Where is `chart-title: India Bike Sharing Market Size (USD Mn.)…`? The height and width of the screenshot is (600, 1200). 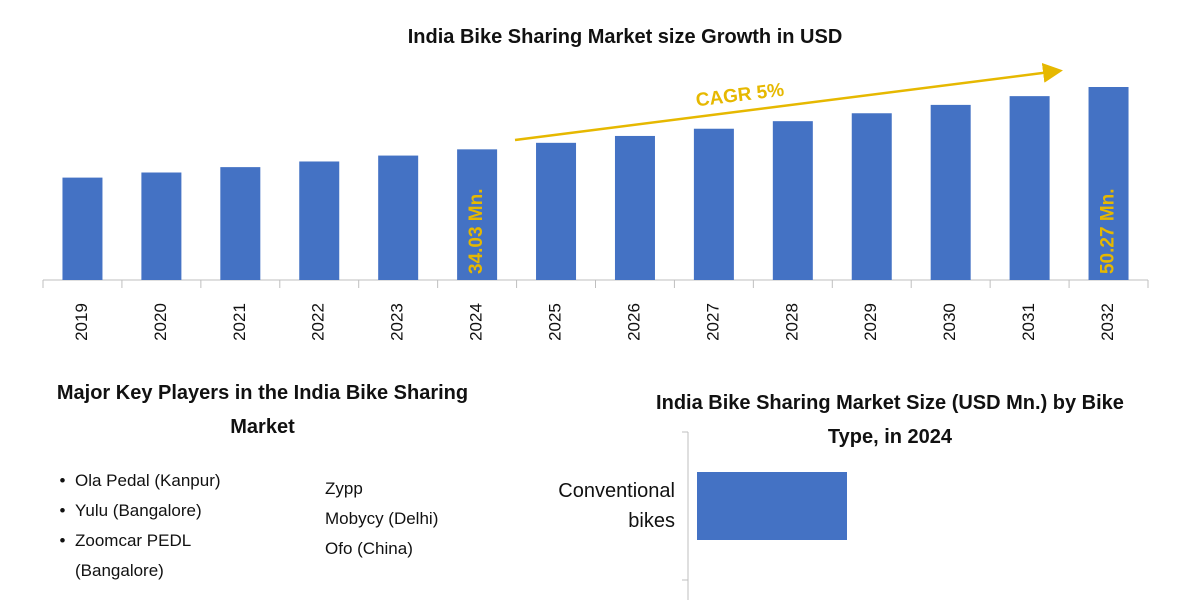 chart-title: India Bike Sharing Market Size (USD Mn.)… is located at coordinates (890, 420).